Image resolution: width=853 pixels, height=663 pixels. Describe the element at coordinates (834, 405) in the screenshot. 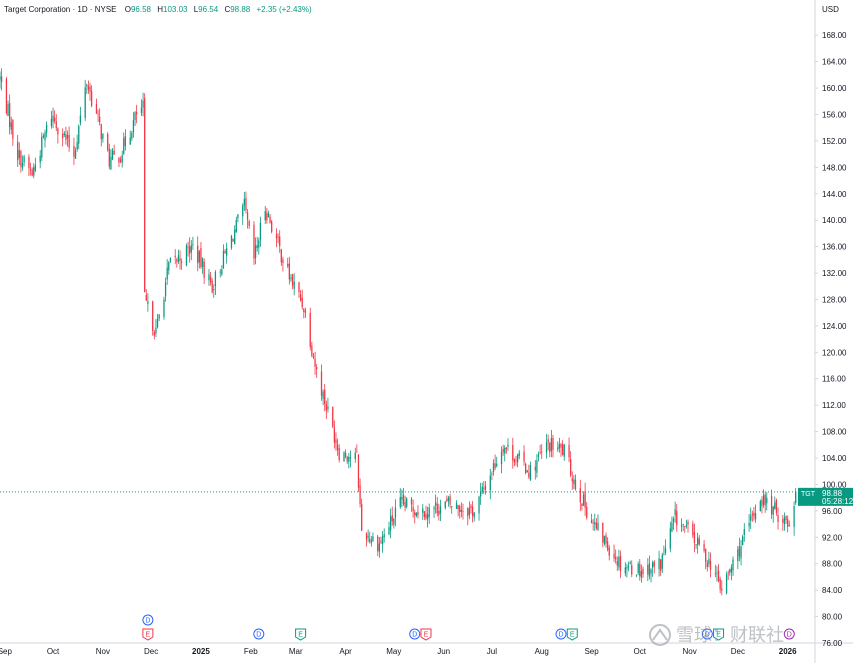

I see `y-tick-label: 112.00` at that location.